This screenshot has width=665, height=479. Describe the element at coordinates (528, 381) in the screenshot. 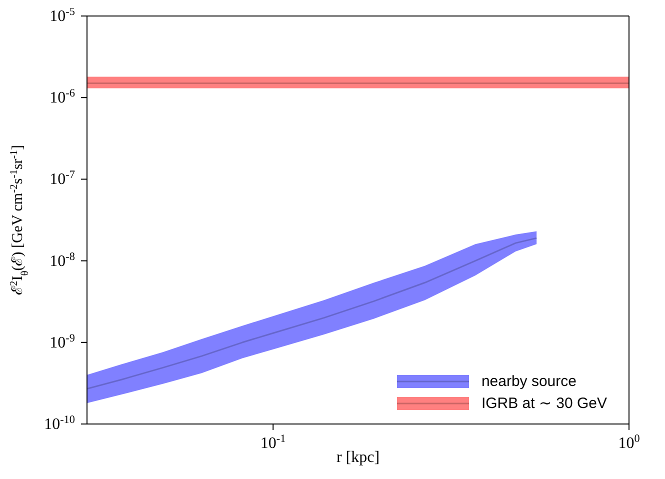

I see `legend-label: nearby source` at that location.